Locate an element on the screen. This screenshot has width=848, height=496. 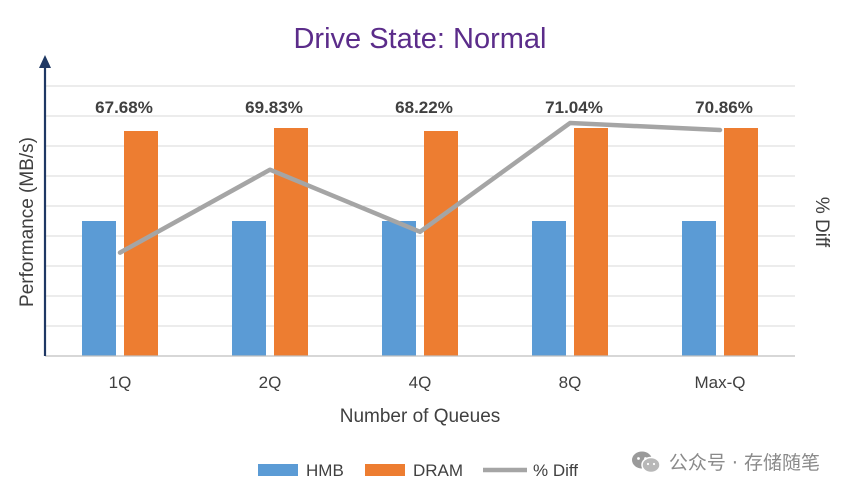
watermark: 公众号 · 存储随笔 is located at coordinates (725, 461).